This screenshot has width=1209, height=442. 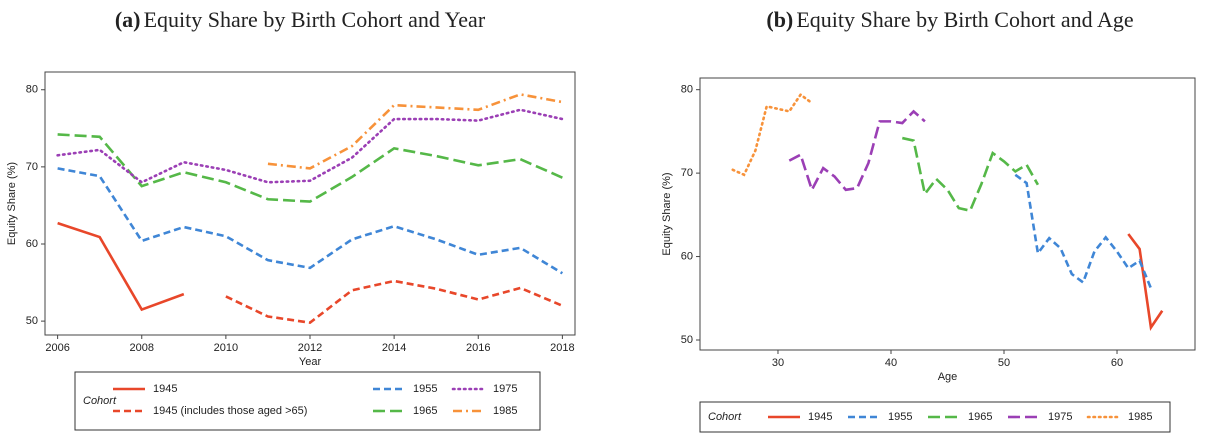 What do you see at coordinates (891, 363) in the screenshot?
I see `x-tick-label: 40` at bounding box center [891, 363].